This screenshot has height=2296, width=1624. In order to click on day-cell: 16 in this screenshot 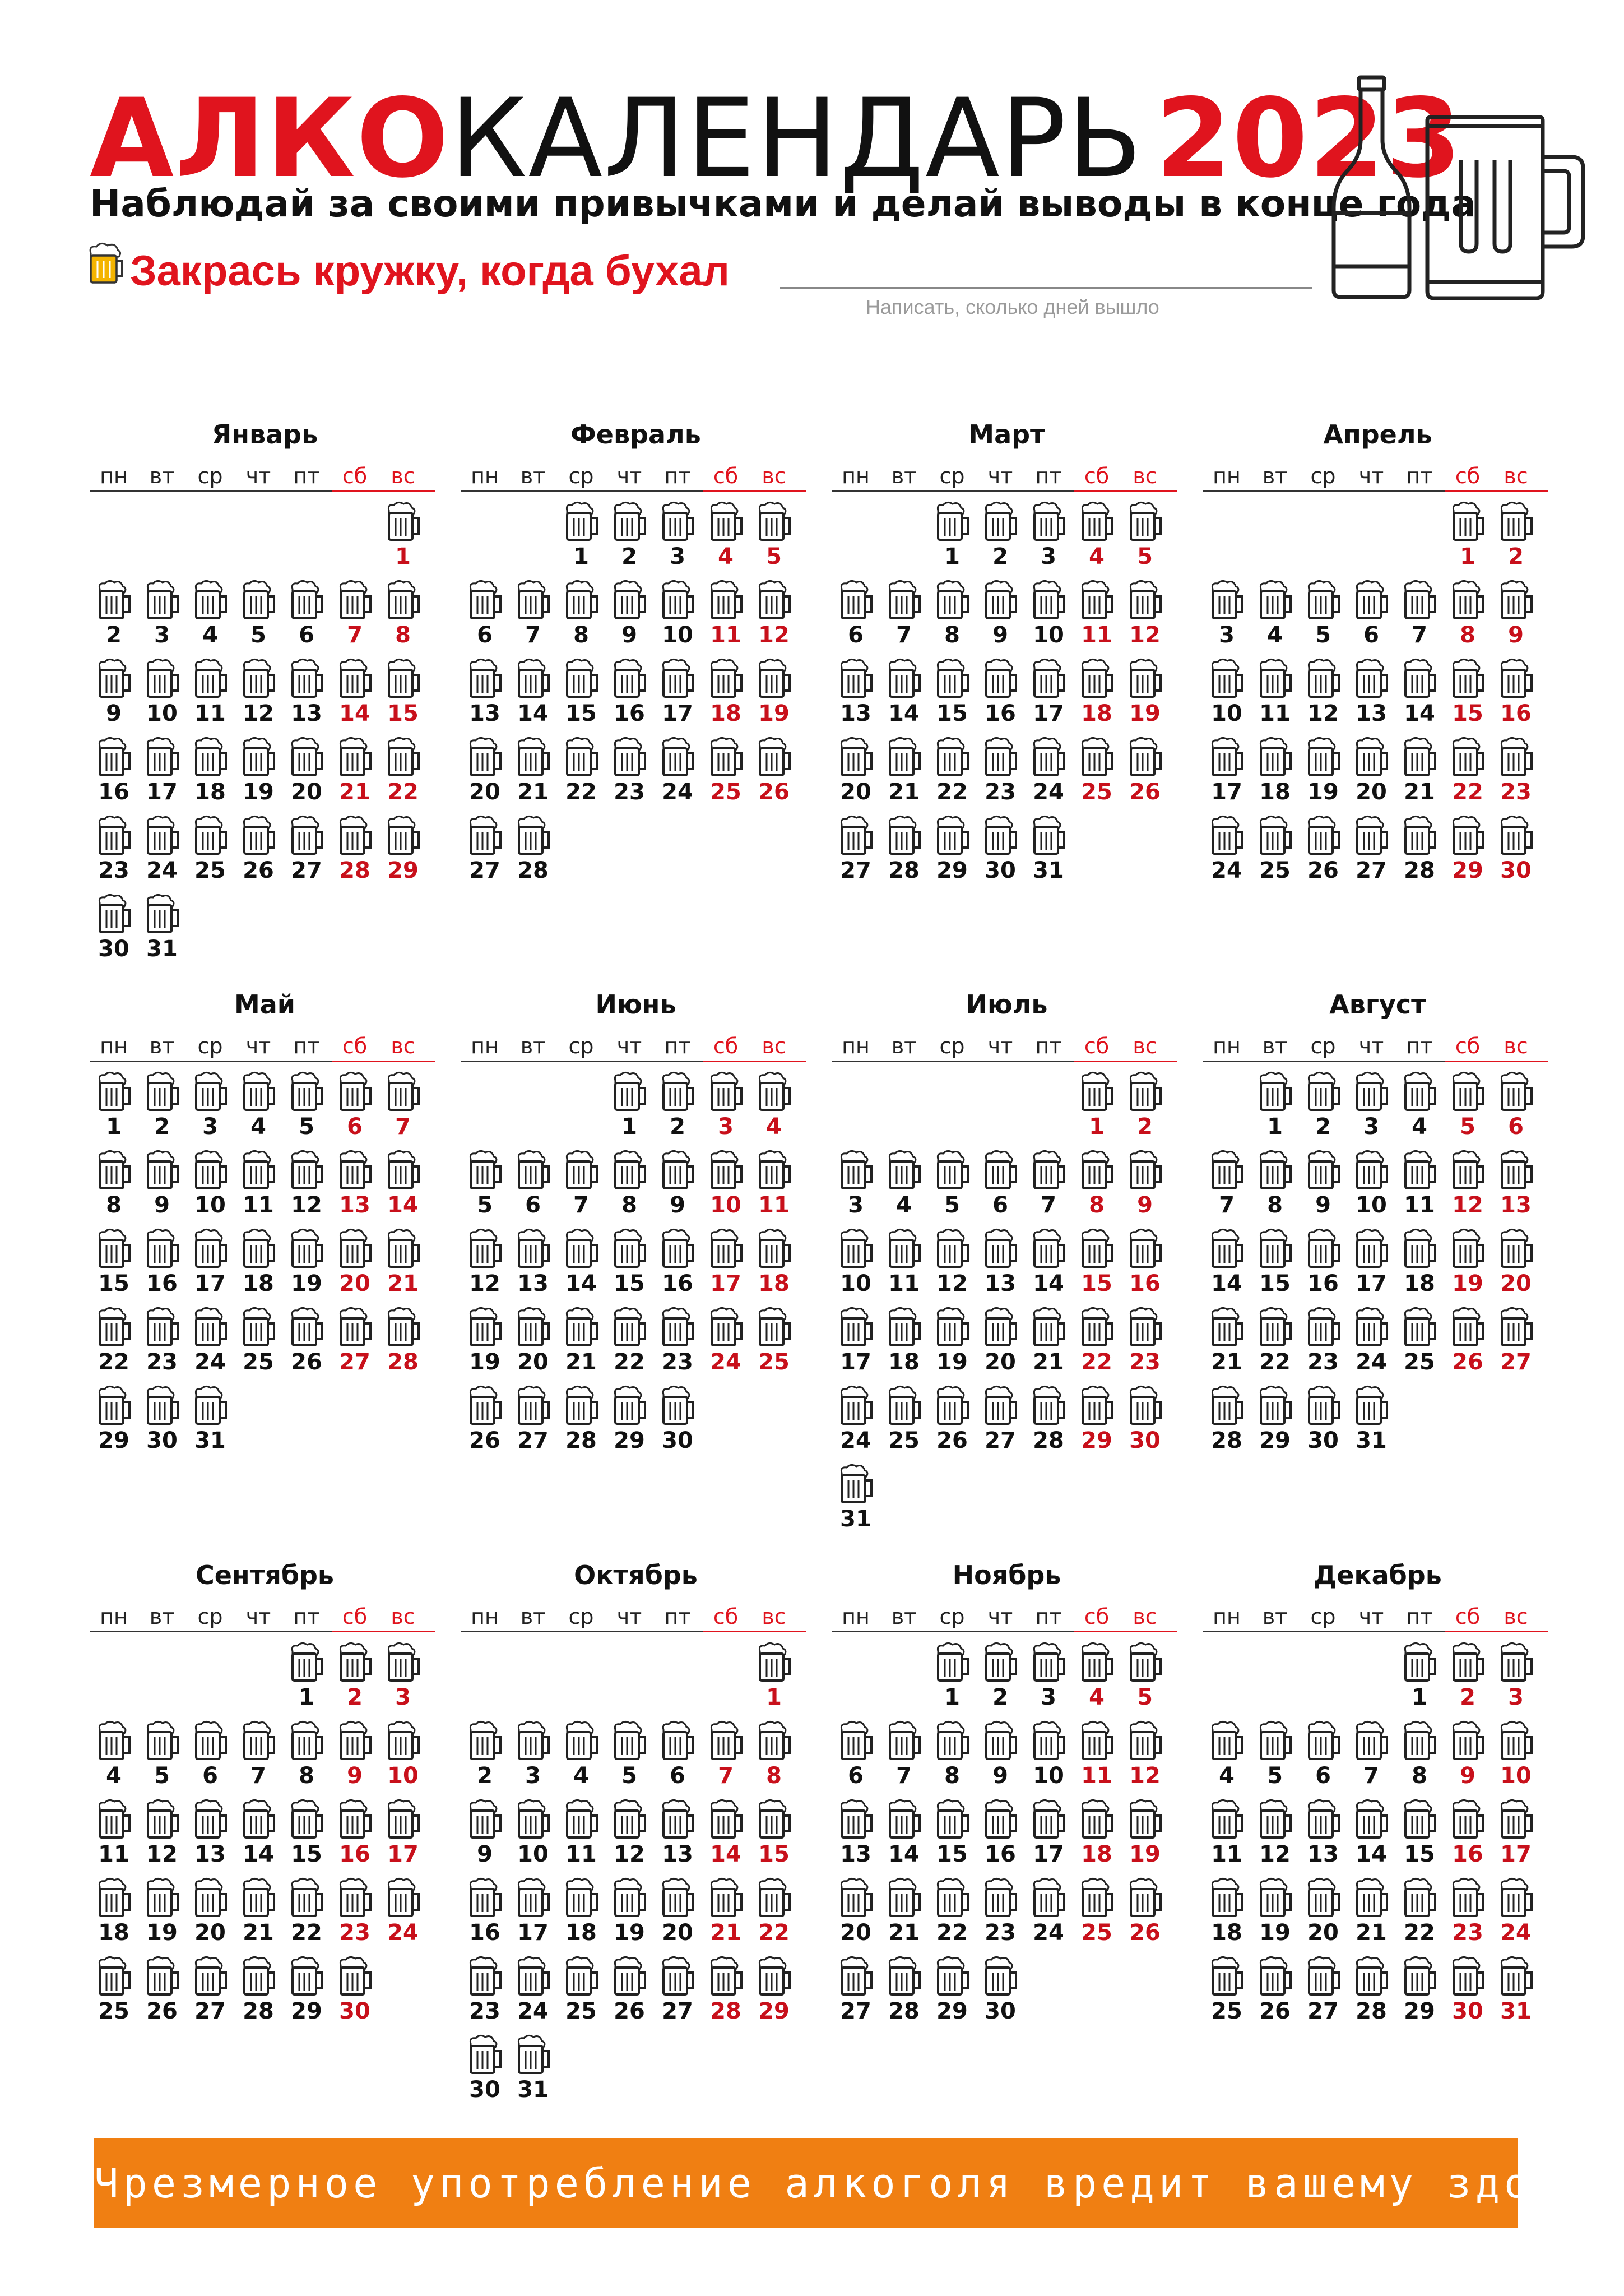, I will do `click(162, 1267)`.